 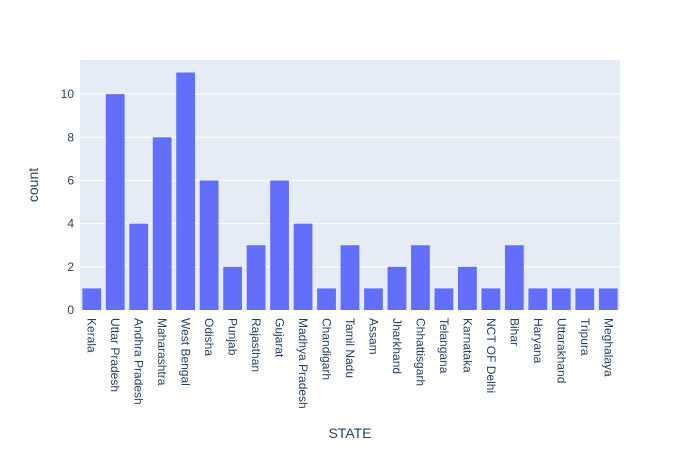 I want to click on x-tick-label: Haryana, so click(x=538, y=341).